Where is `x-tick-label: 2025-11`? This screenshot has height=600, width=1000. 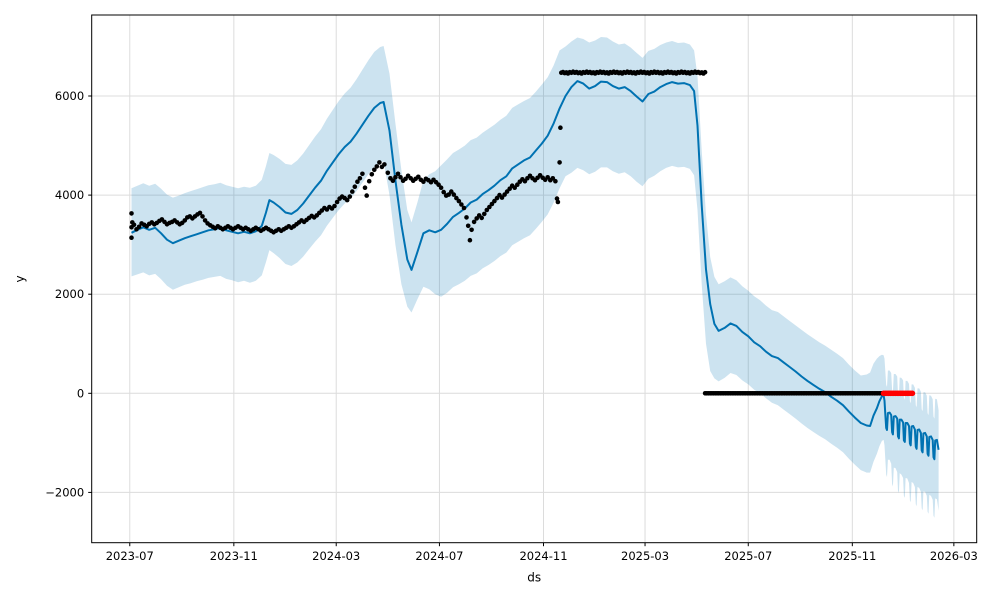 x-tick-label: 2025-11 is located at coordinates (852, 556).